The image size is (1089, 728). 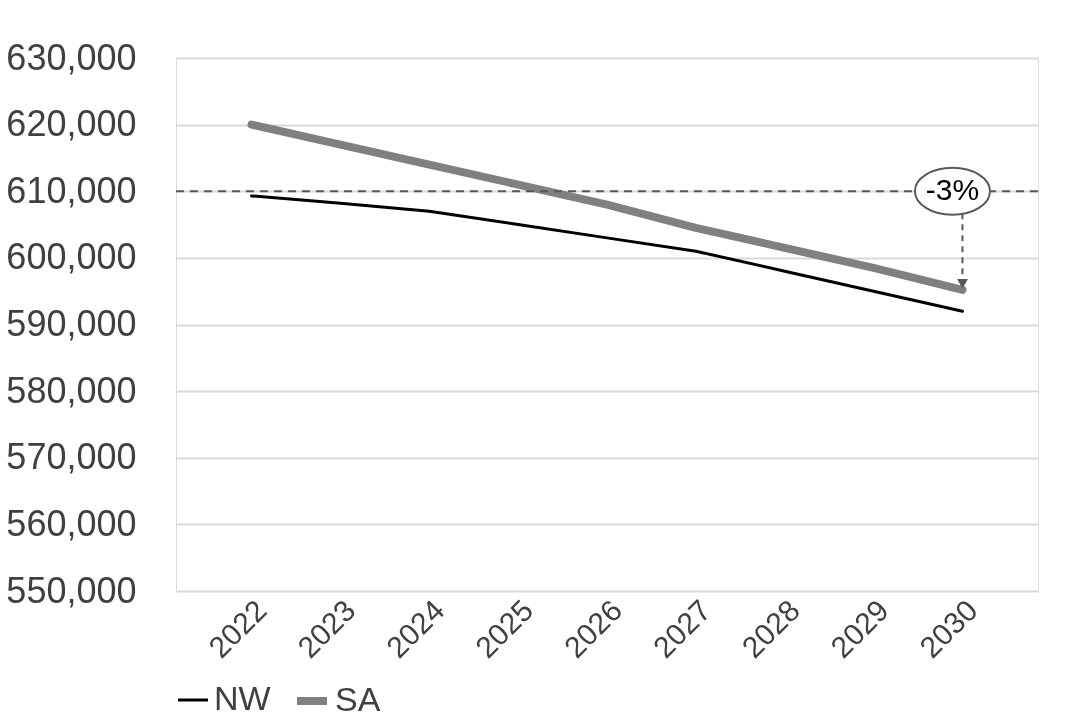 I want to click on y-tick-label: 610,000, so click(x=71, y=190).